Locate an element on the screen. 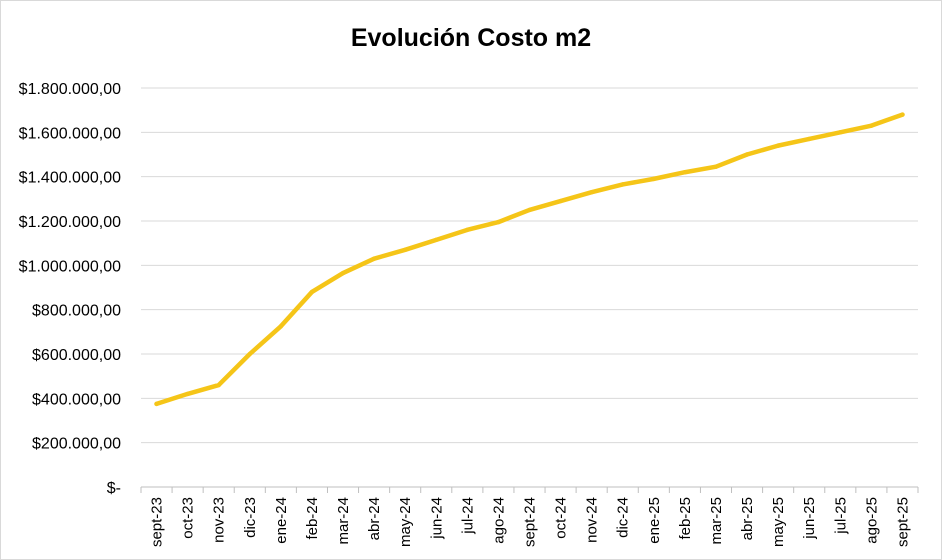  x-tick-label: jul-25 is located at coordinates (840, 516).